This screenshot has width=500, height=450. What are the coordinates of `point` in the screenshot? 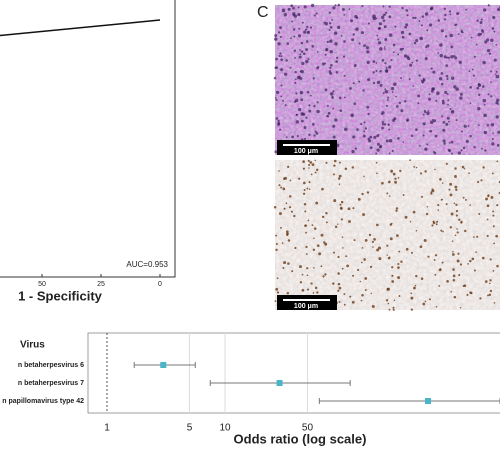 It's located at (163, 365).